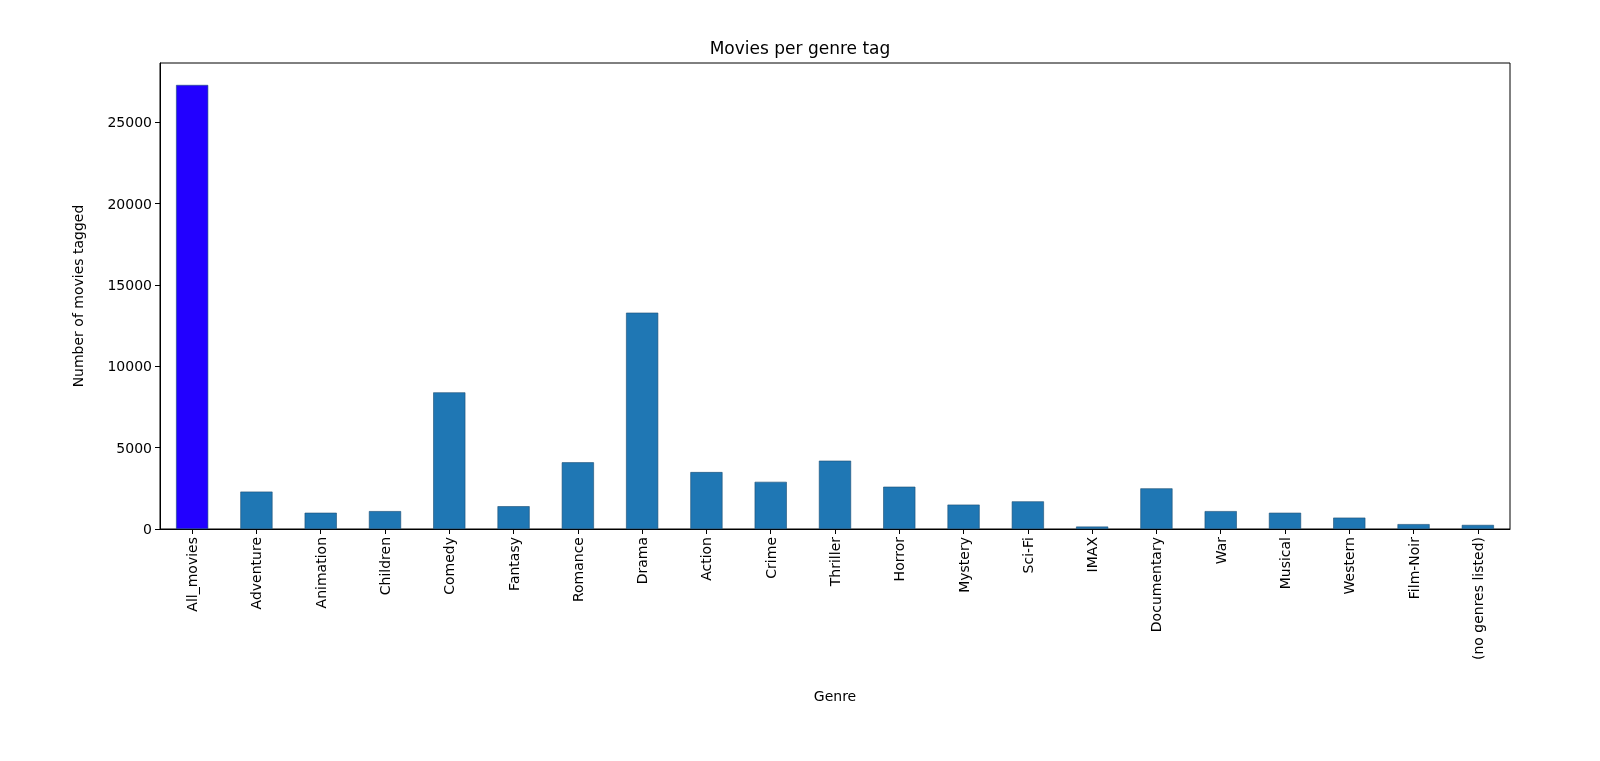 This screenshot has height=761, width=1600. What do you see at coordinates (192, 574) in the screenshot?
I see `x-tick-label: All_movies` at bounding box center [192, 574].